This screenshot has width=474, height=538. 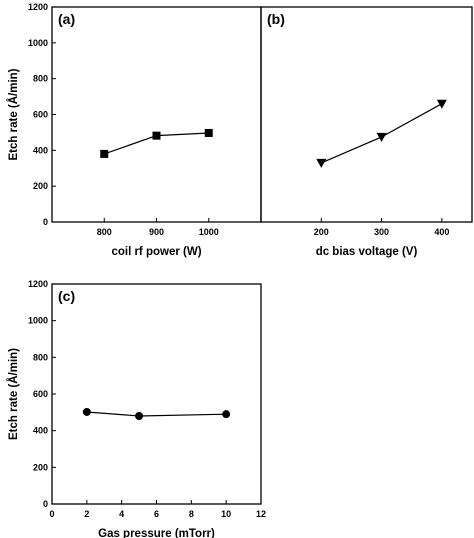 I want to click on panel-label: (c), so click(x=66, y=296).